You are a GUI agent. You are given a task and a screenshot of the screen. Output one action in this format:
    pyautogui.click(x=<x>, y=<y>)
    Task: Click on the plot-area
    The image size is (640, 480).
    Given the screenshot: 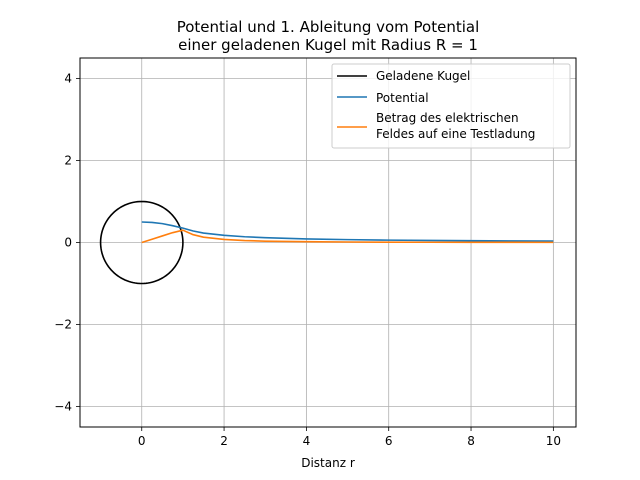 What is the action you would take?
    pyautogui.click(x=326, y=242)
    